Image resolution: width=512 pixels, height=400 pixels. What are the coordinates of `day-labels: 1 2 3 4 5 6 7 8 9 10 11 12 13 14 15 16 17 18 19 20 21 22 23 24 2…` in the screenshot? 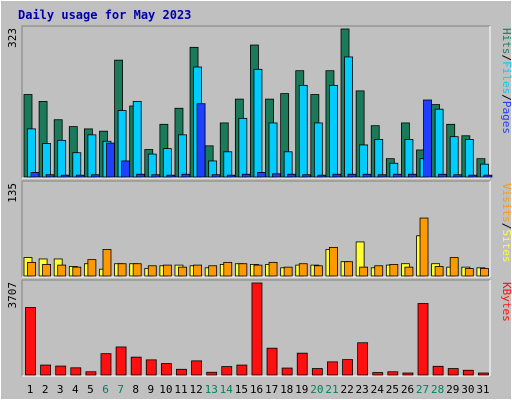 It's located at (258, 389).